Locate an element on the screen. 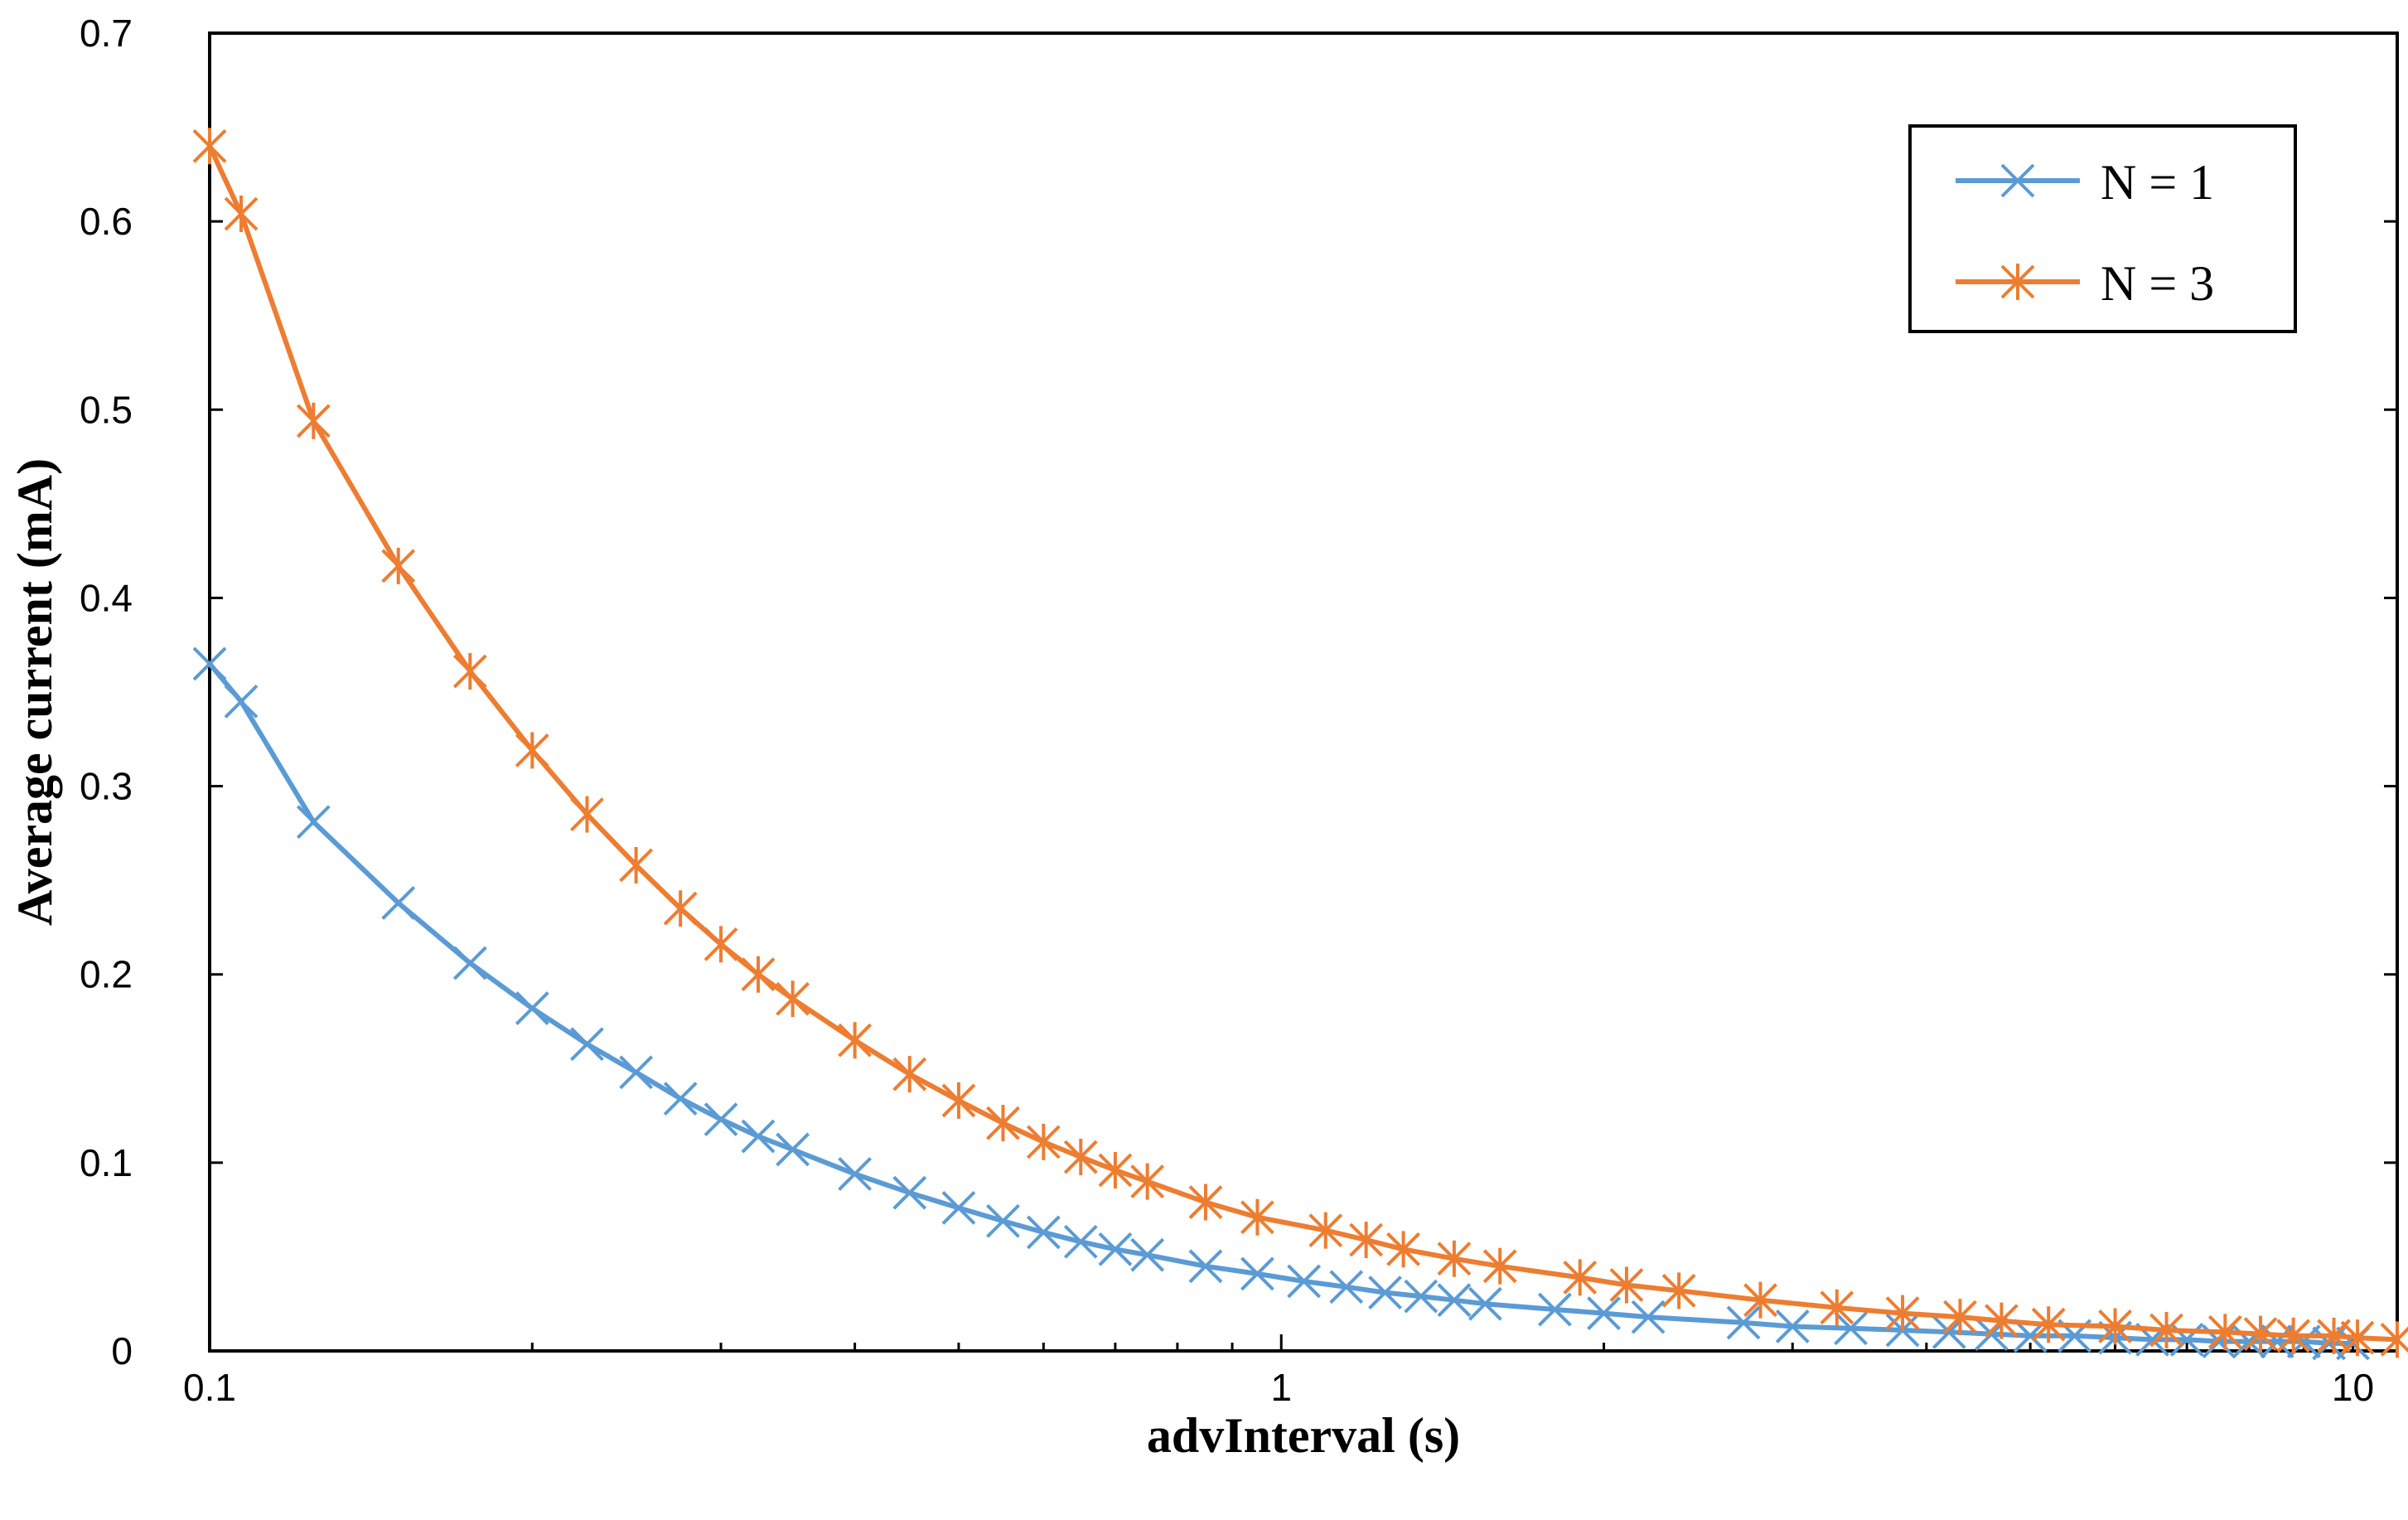  series-0-point-0-stroke-b is located at coordinates (209, 663).